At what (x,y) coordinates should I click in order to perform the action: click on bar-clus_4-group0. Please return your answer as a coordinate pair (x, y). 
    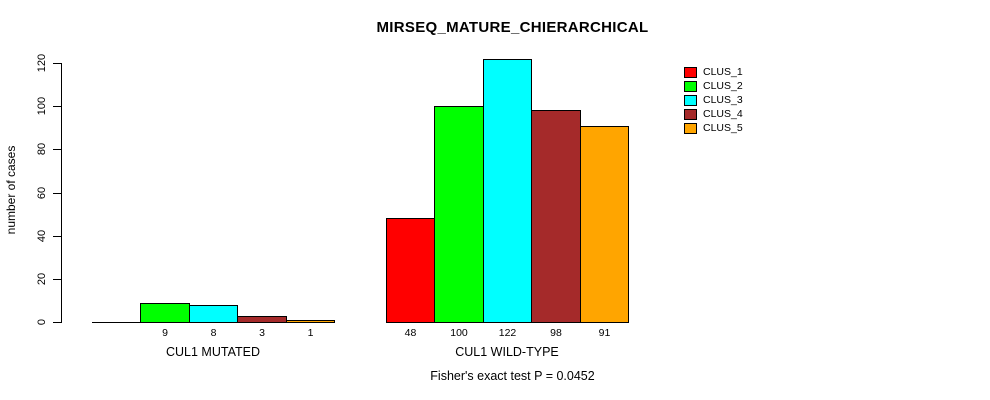
    Looking at the image, I should click on (262, 319).